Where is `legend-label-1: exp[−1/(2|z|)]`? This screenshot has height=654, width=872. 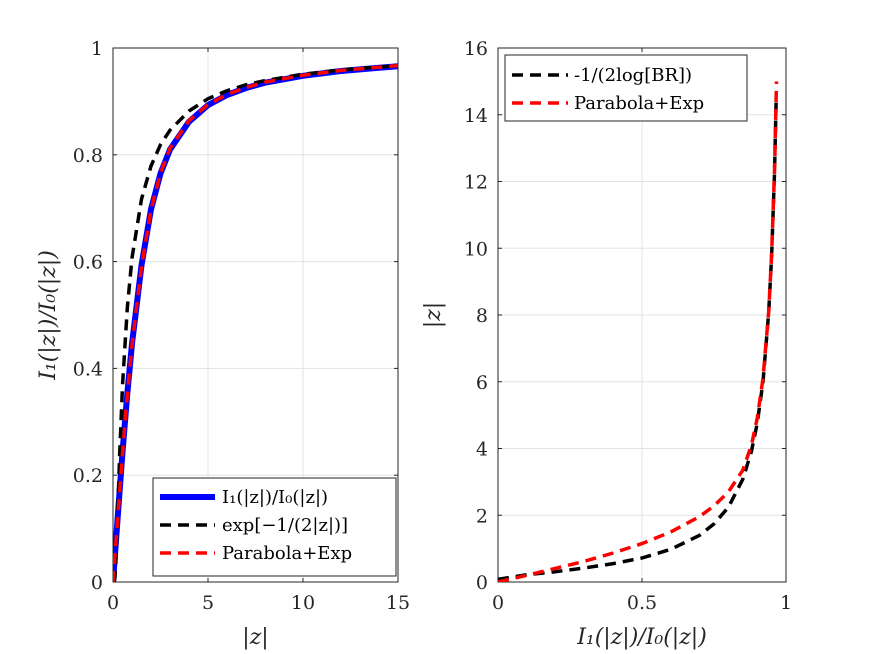
legend-label-1: exp[−1/(2|z|)] is located at coordinates (285, 525).